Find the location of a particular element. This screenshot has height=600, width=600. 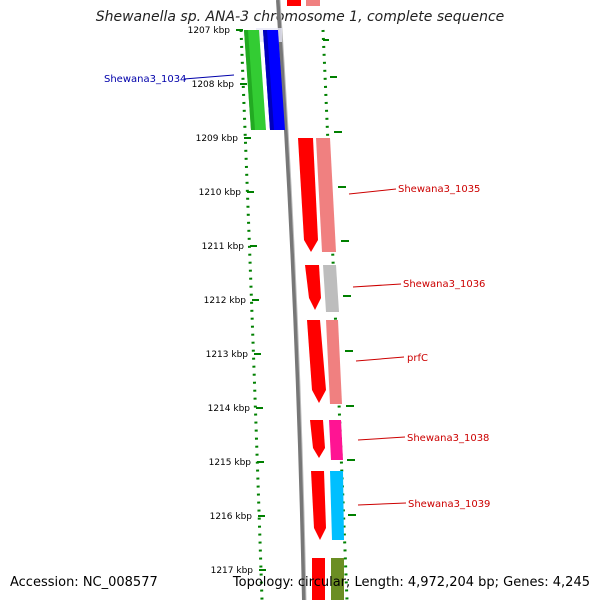

scale-tick-label: 1210 kbp is located at coordinates (220, 193).